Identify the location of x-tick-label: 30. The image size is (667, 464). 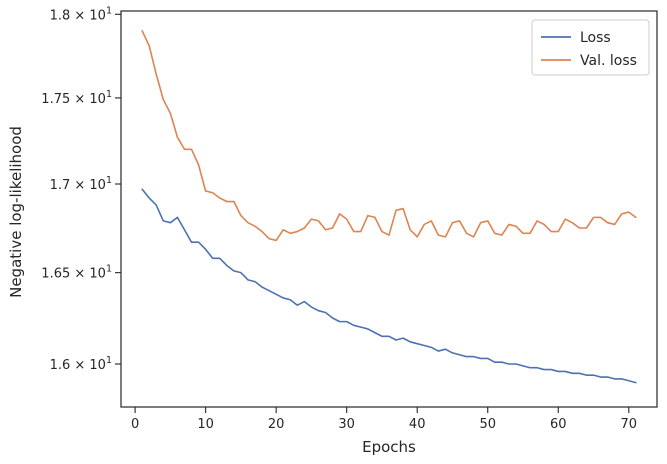
(346, 424).